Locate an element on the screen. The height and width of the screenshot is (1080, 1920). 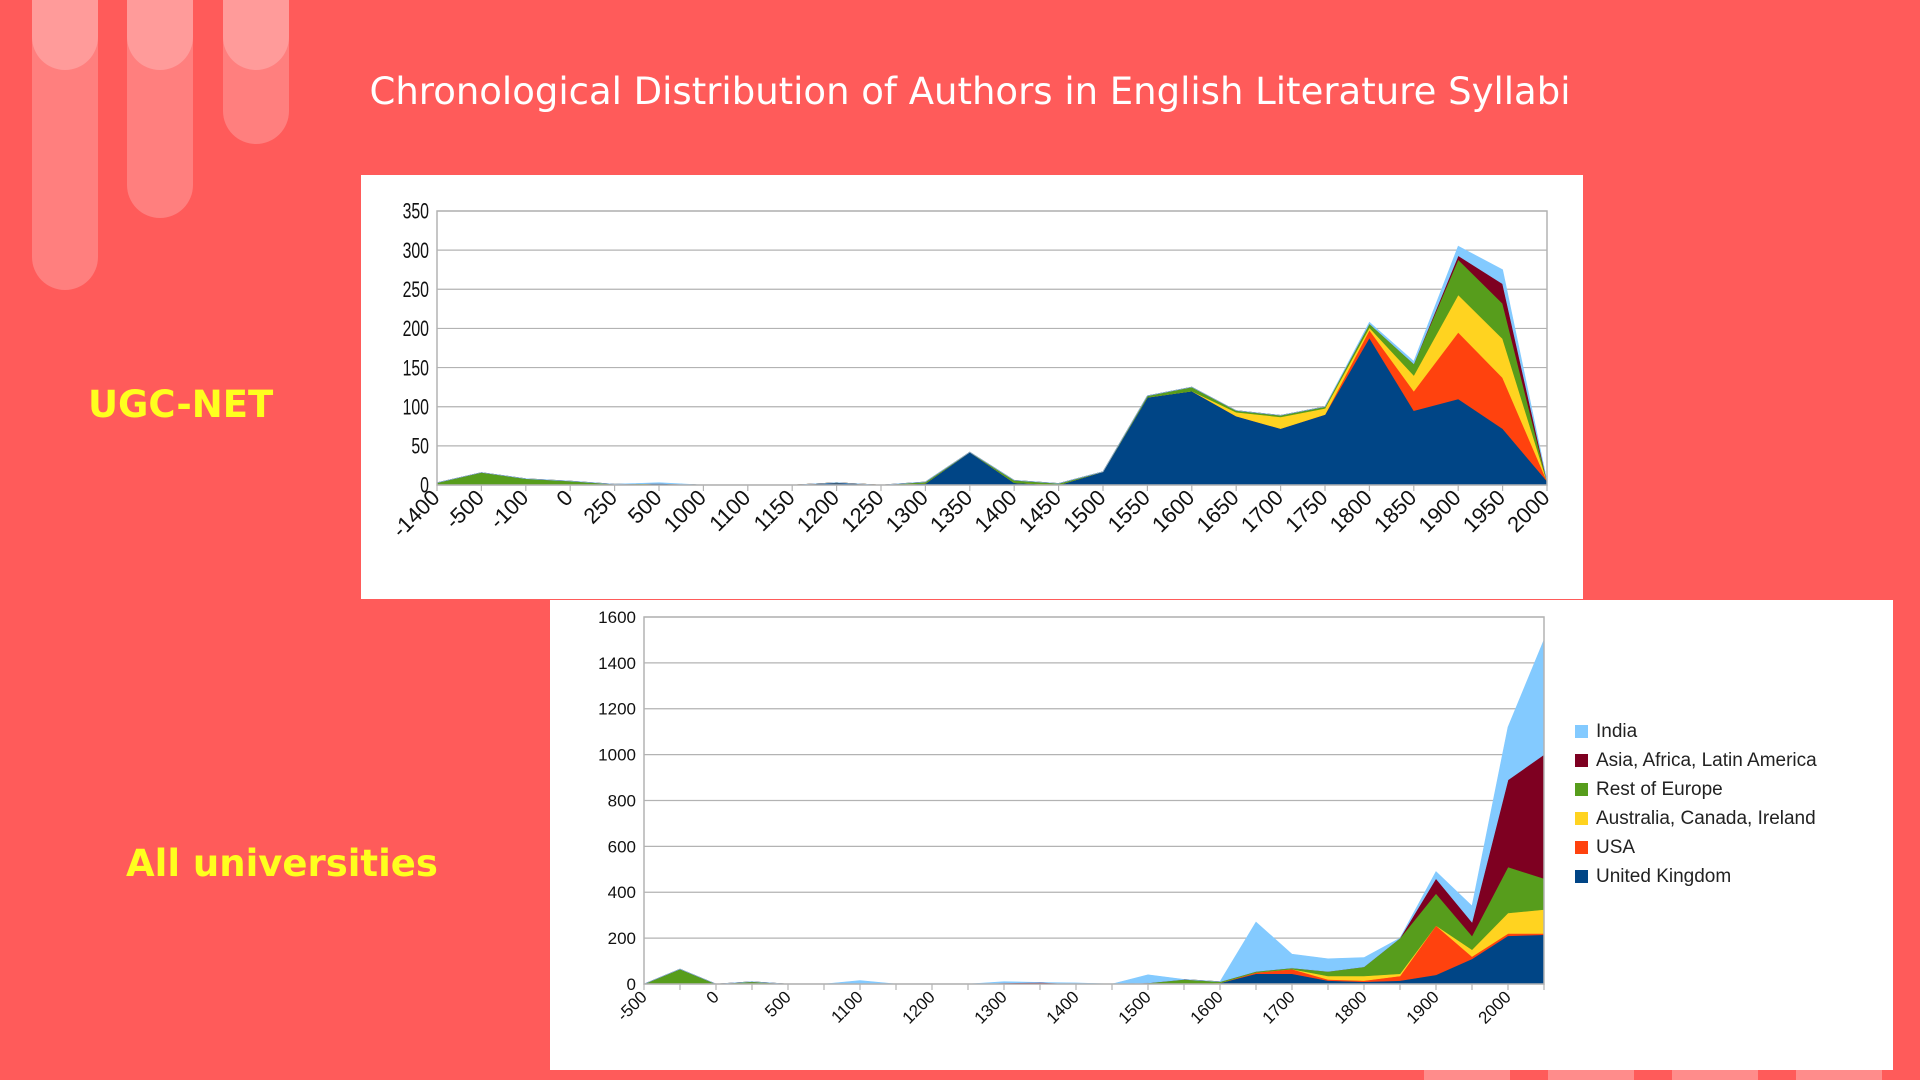
y-tick-label: 50 is located at coordinates (420, 447).